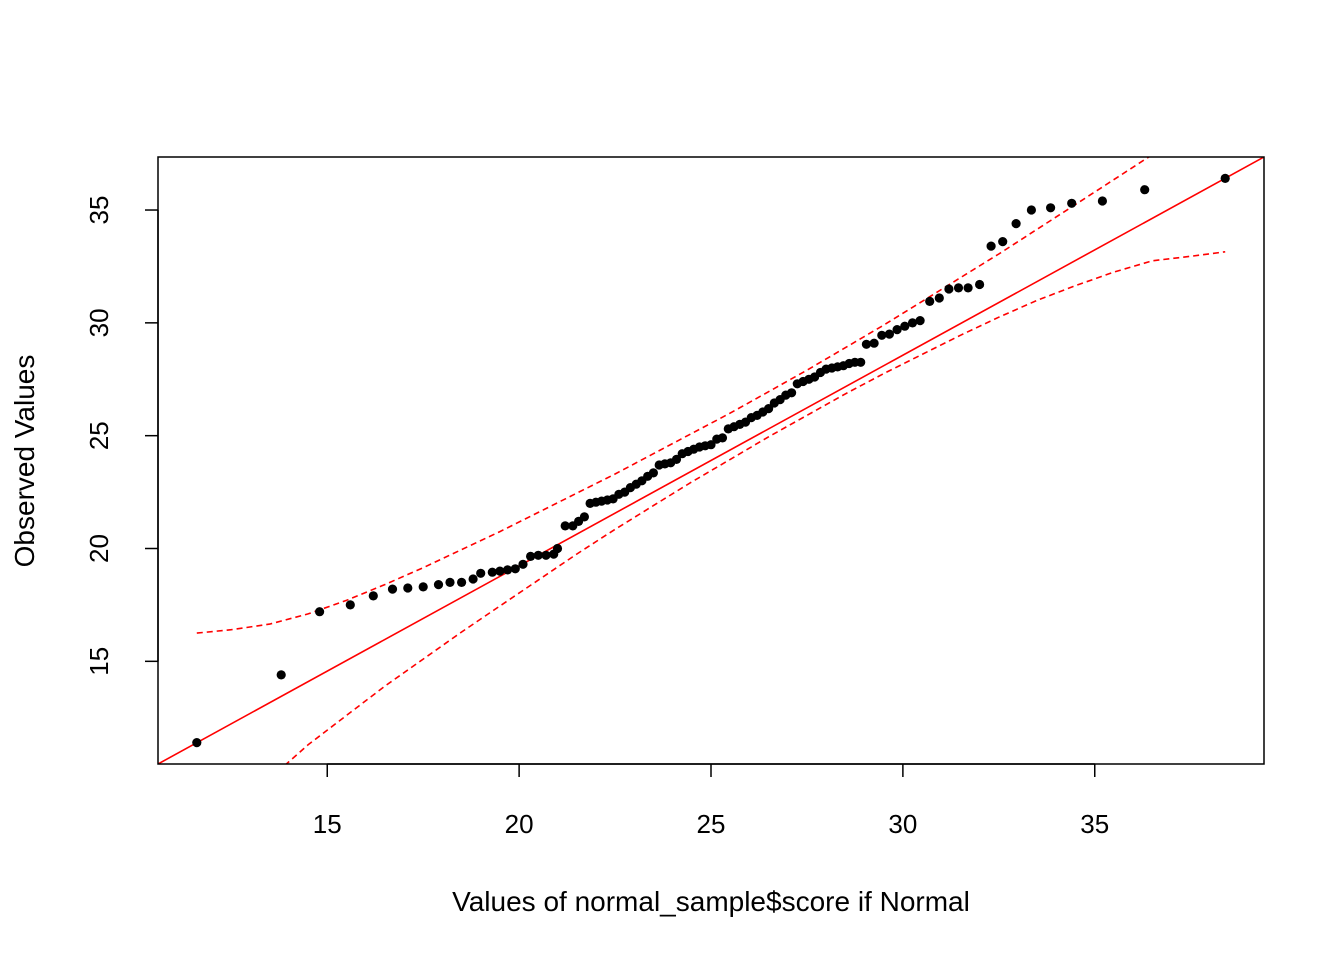  Describe the element at coordinates (1094, 824) in the screenshot. I see `x-tick-label: 35` at that location.